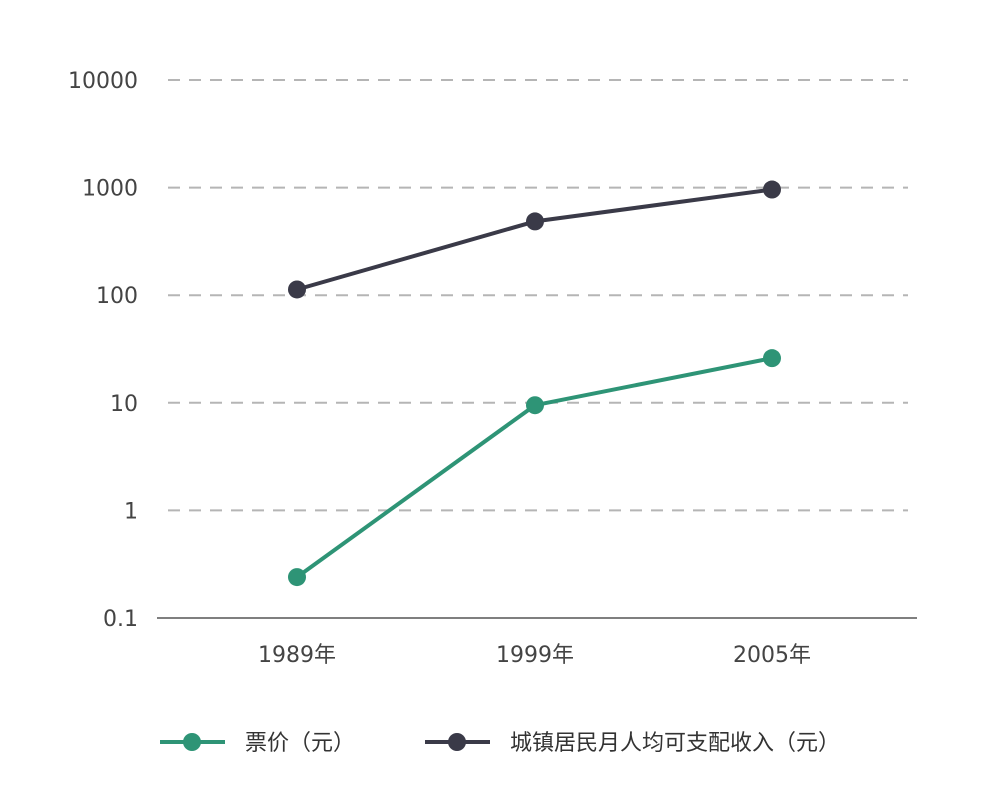  What do you see at coordinates (675, 743) in the screenshot?
I see `legend-label-income: 城镇居民月人均可支配收入（元）` at bounding box center [675, 743].